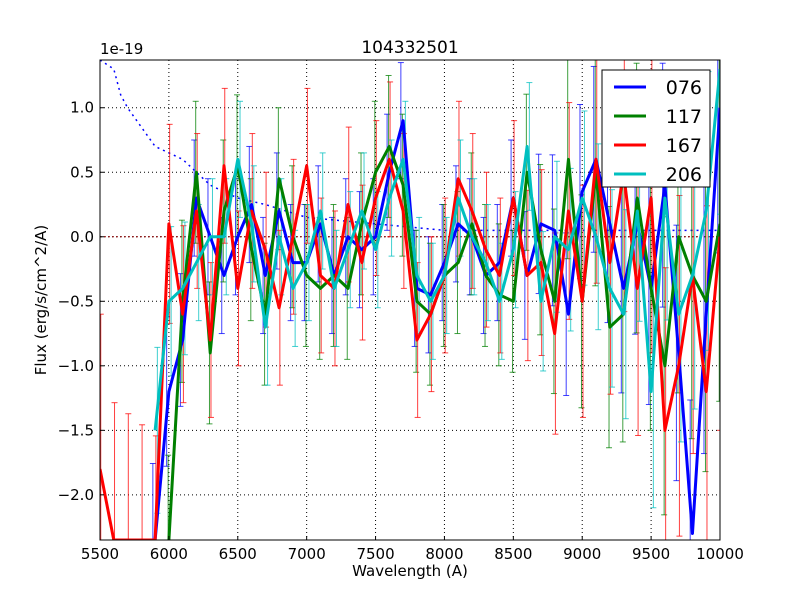 The height and width of the screenshot is (600, 800). What do you see at coordinates (410, 571) in the screenshot?
I see `x-axis-label: Wavelength (A)` at bounding box center [410, 571].